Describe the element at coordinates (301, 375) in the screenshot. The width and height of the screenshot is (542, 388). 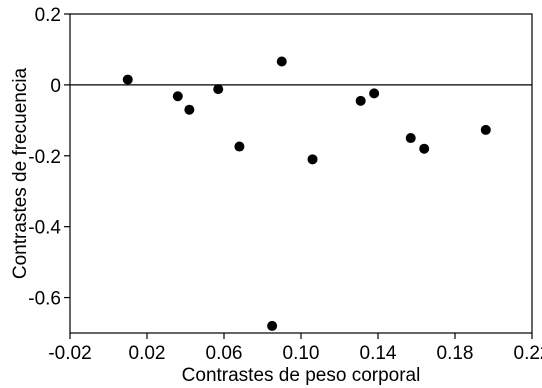
I see `x-axis-title: Contrastes de peso corporal` at that location.